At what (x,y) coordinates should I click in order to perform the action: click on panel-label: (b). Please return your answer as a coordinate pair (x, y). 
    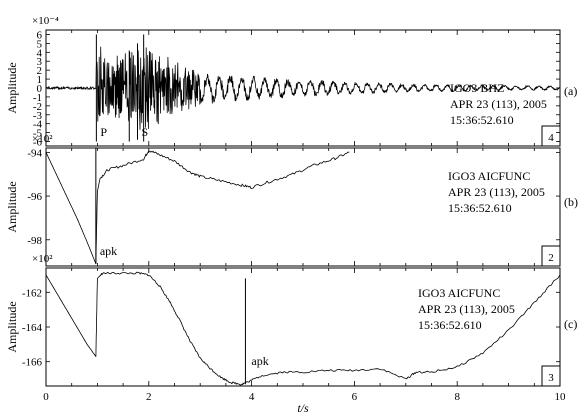
    Looking at the image, I should click on (571, 202).